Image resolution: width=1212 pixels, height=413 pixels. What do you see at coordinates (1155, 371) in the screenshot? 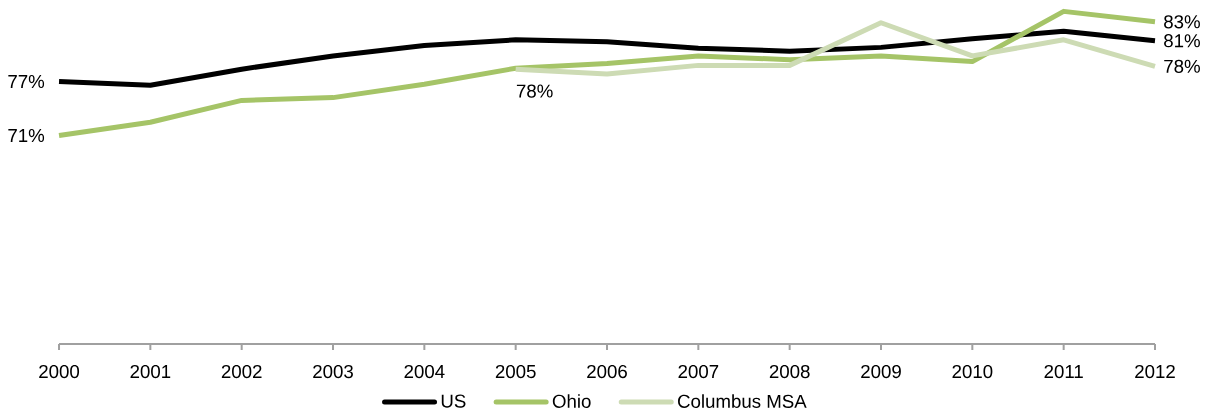
I see `x-tick-label: 2012` at bounding box center [1155, 371].